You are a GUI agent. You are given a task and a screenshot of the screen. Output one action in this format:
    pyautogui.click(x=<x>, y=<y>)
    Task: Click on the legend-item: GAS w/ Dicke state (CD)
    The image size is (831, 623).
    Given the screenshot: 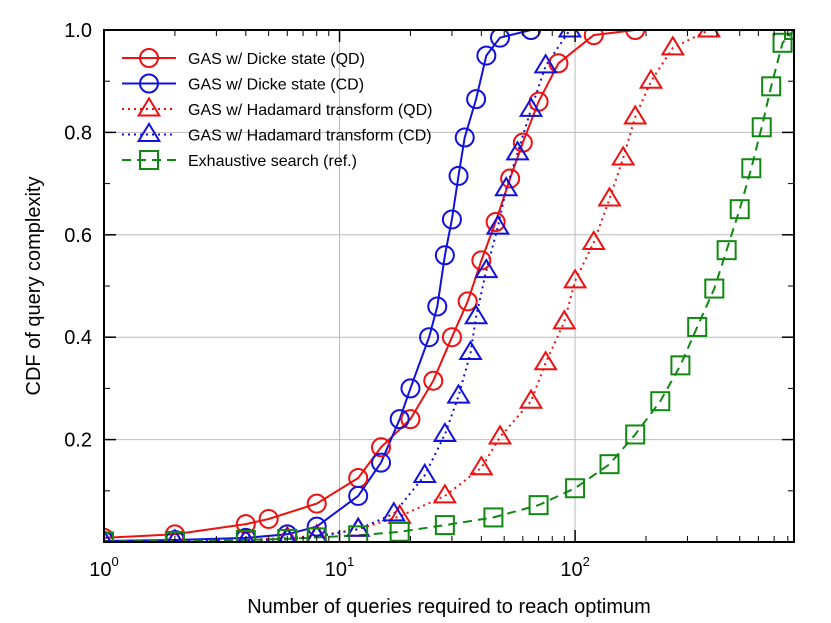 What is the action you would take?
    pyautogui.click(x=243, y=83)
    